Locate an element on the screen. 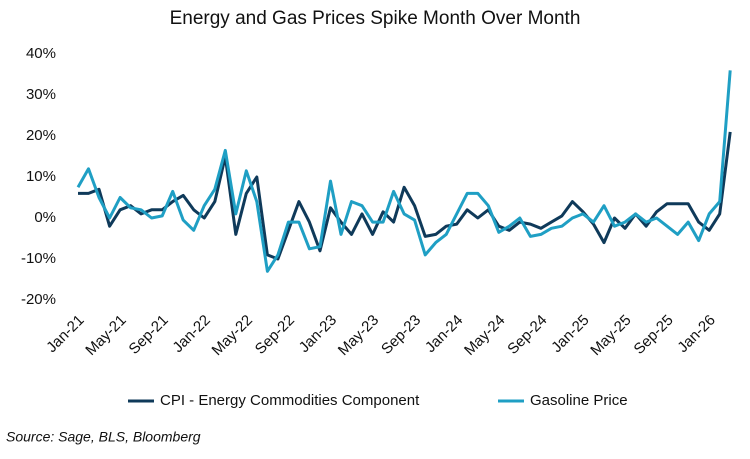  y-tick-label: 20% is located at coordinates (41, 135).